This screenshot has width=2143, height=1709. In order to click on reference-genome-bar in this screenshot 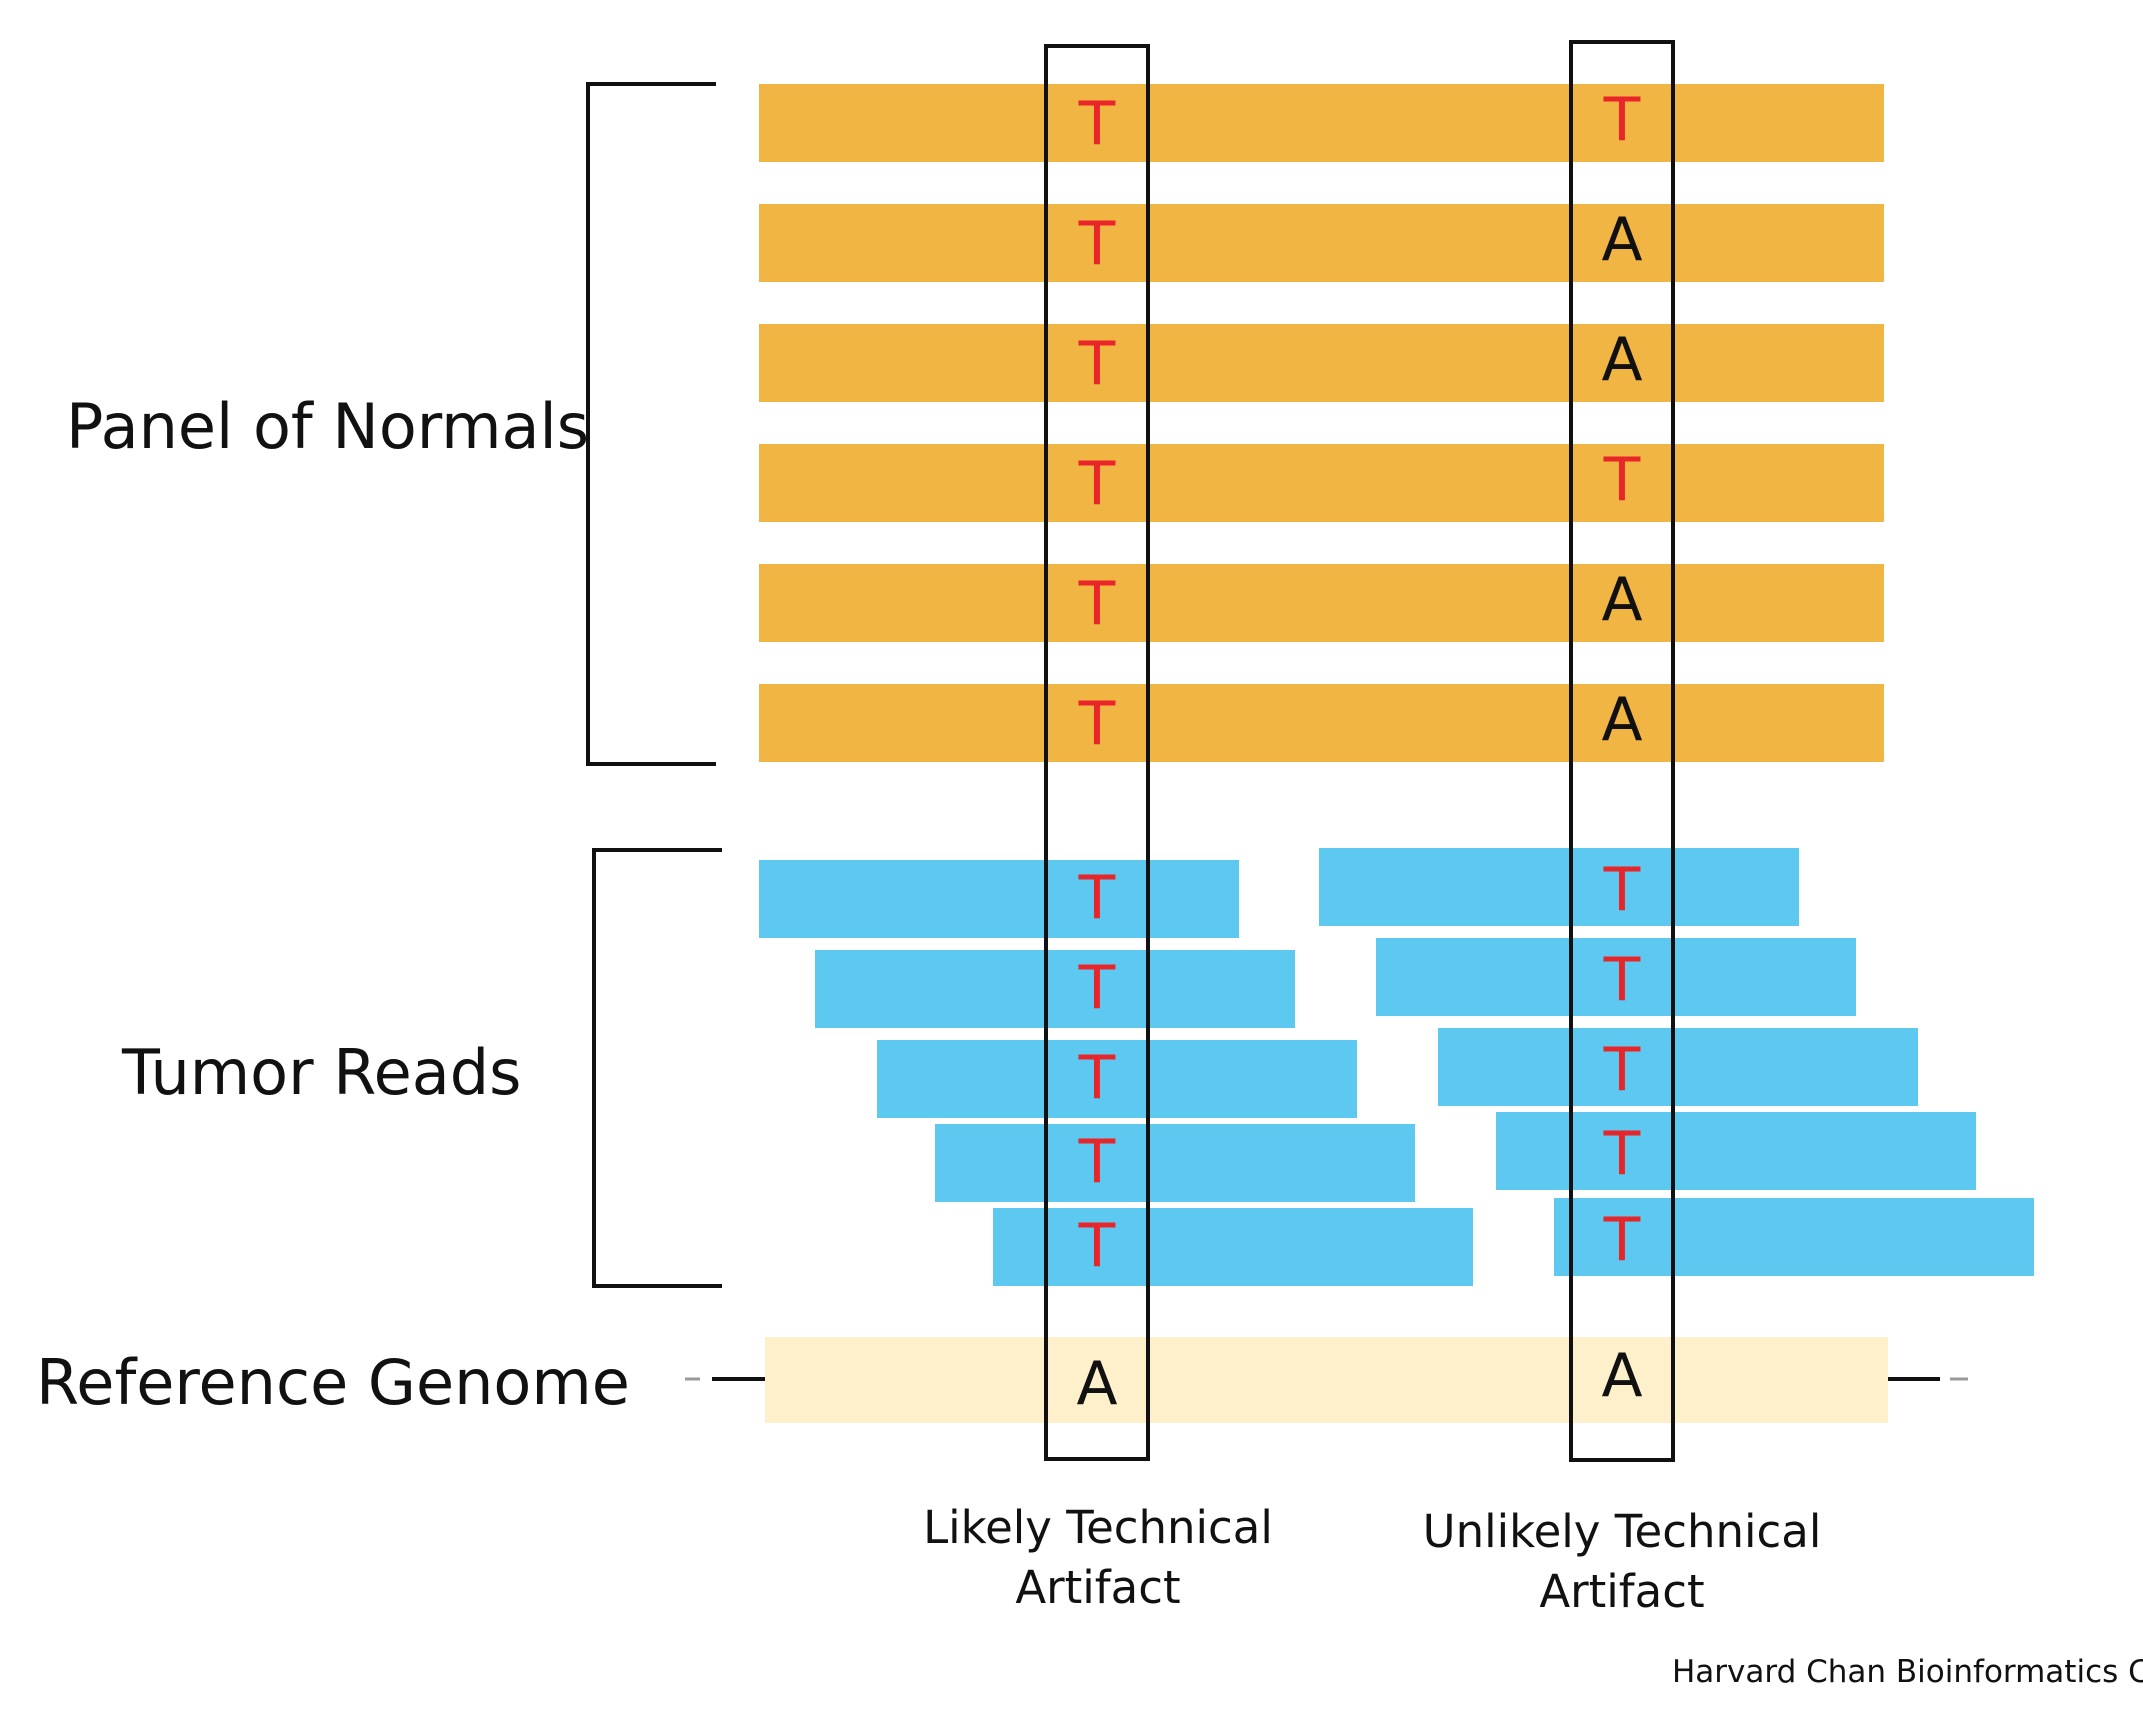, I will do `click(1326, 1380)`.